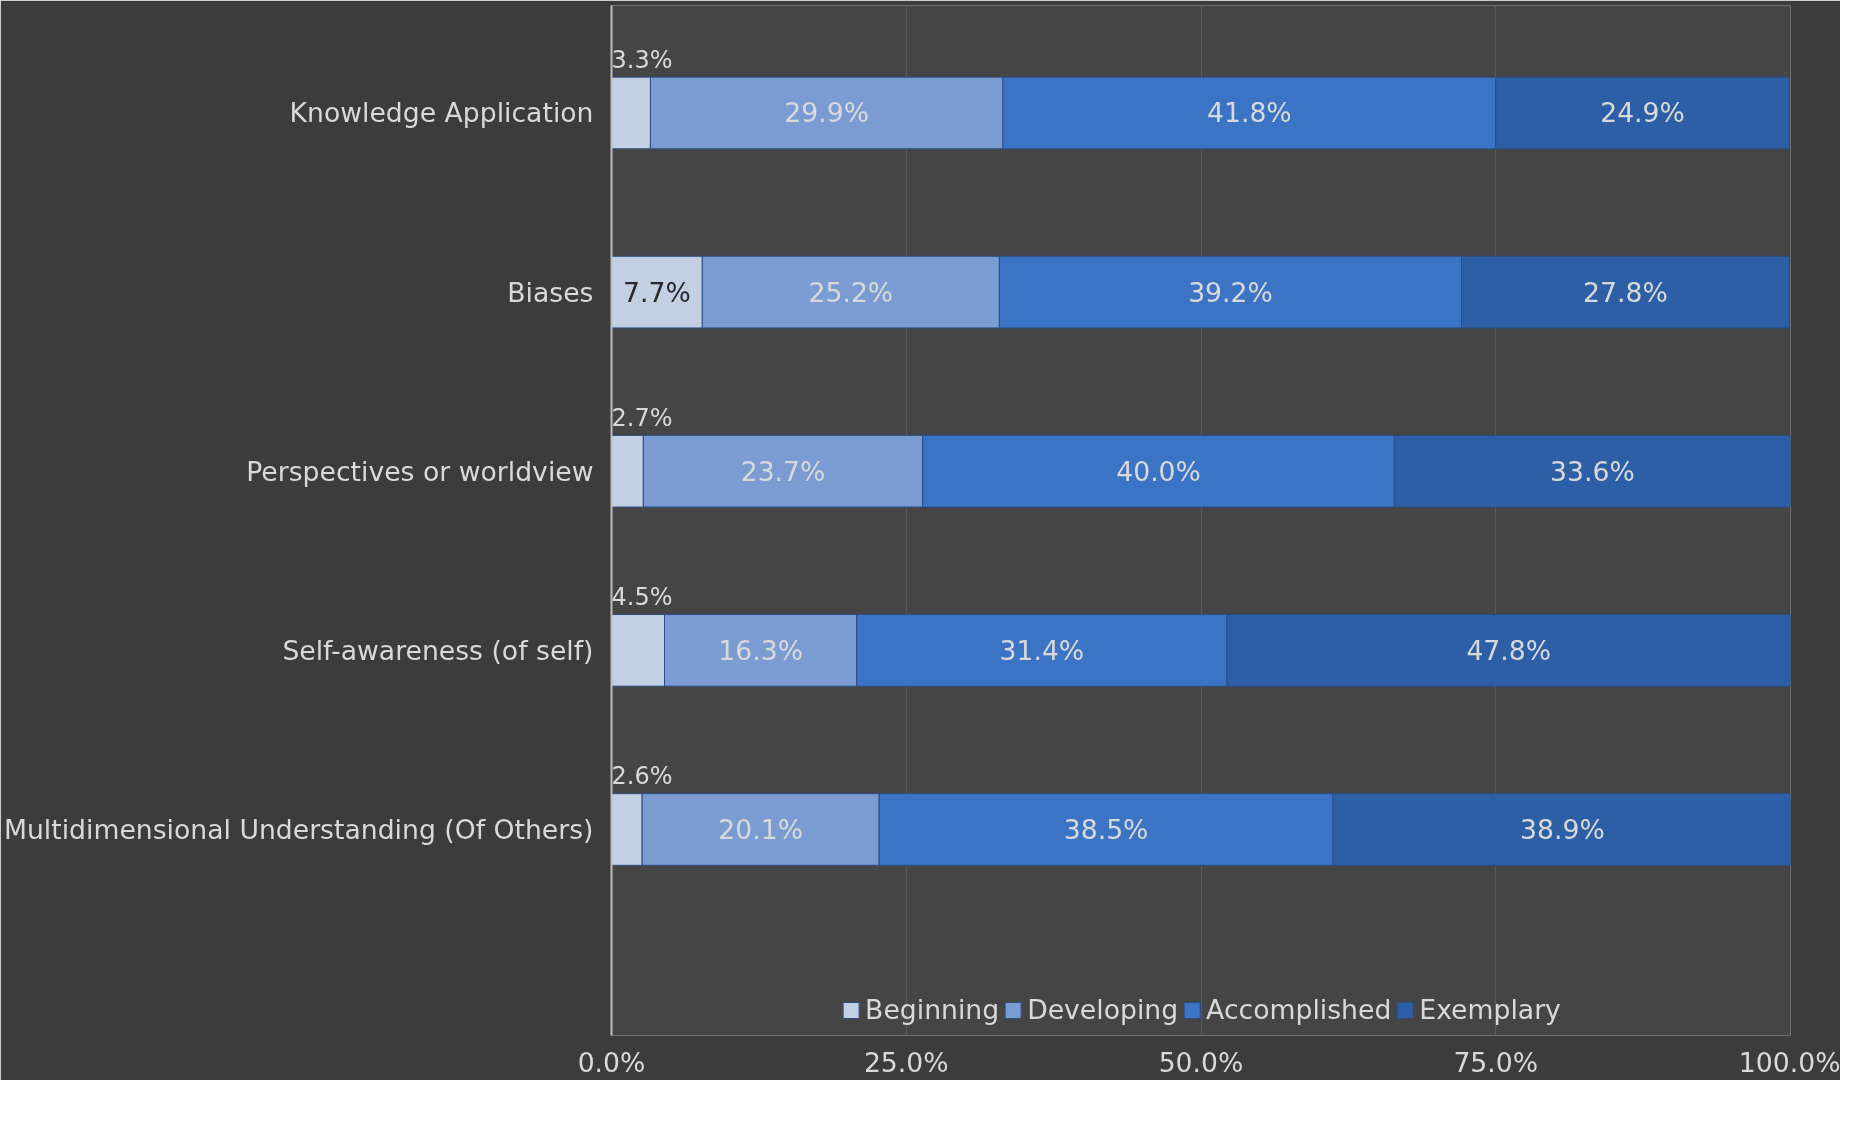 This screenshot has width=1862, height=1123. What do you see at coordinates (1103, 1009) in the screenshot?
I see `legend-label: Developing` at bounding box center [1103, 1009].